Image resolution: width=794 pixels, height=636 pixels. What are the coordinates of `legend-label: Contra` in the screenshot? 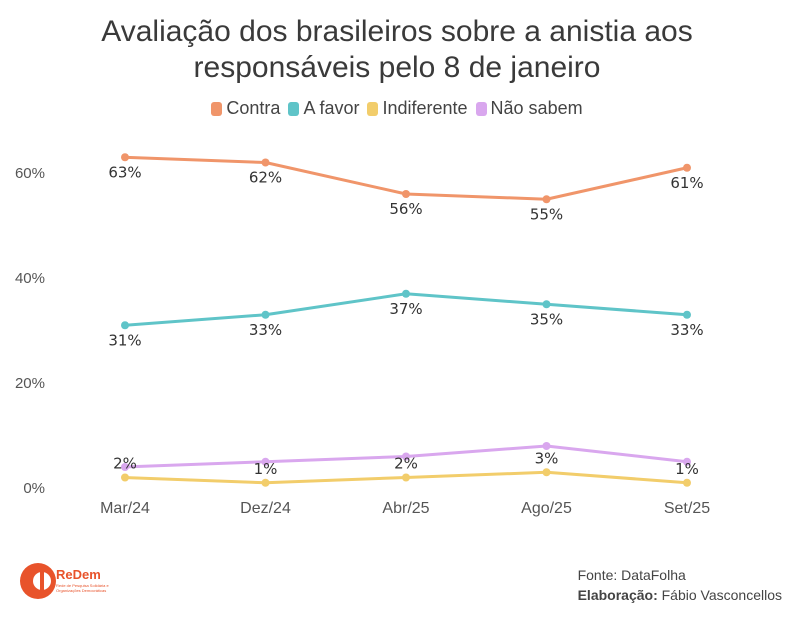 It's located at (253, 108).